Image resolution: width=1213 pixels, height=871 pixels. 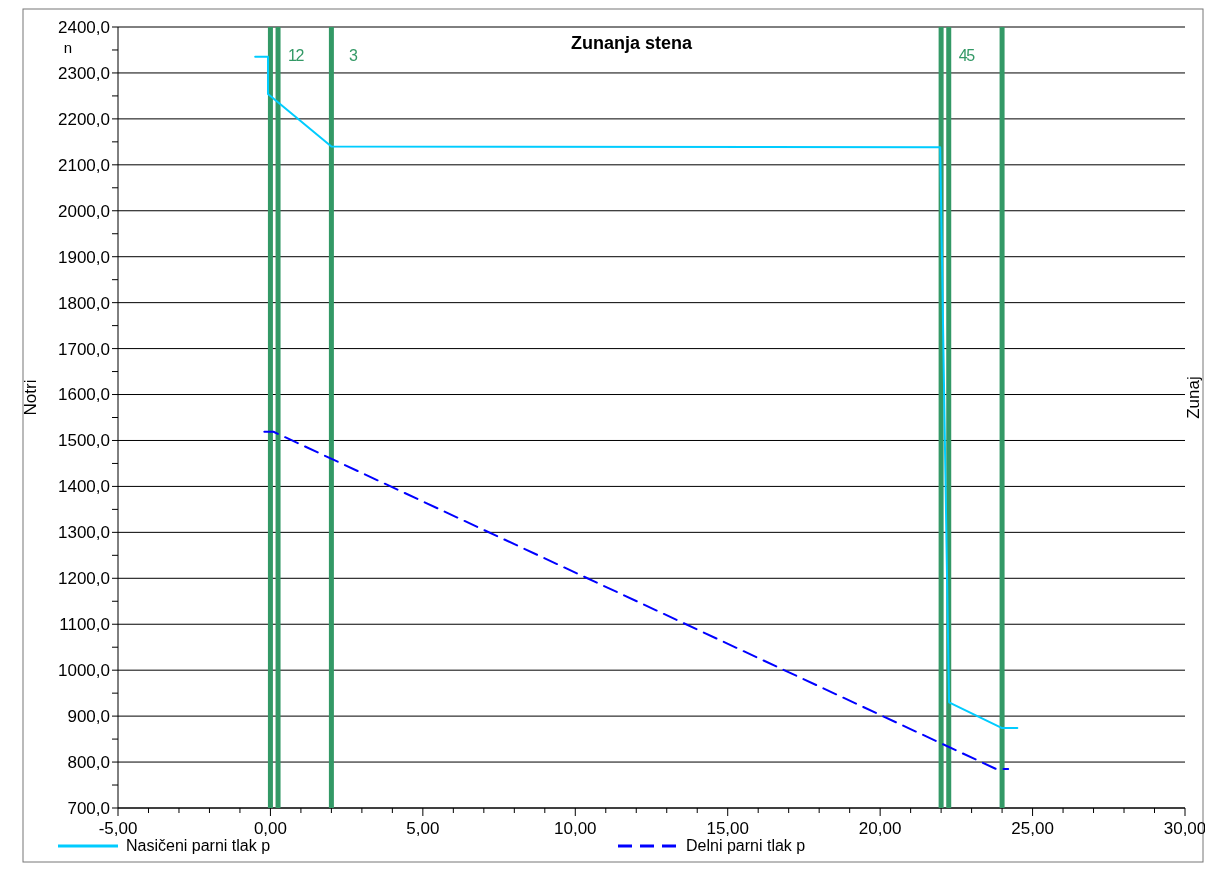 What do you see at coordinates (353, 55) in the screenshot?
I see `annotation: 3` at bounding box center [353, 55].